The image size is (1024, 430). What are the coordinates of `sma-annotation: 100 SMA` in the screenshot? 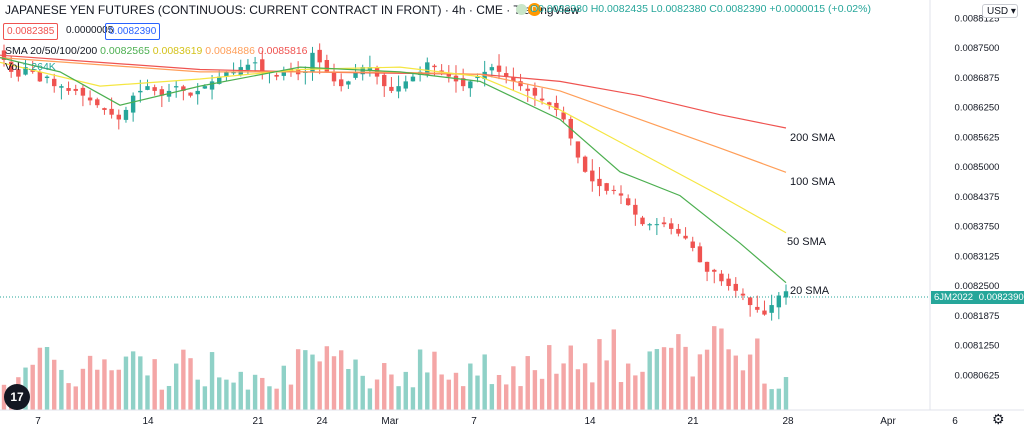 It's located at (813, 182).